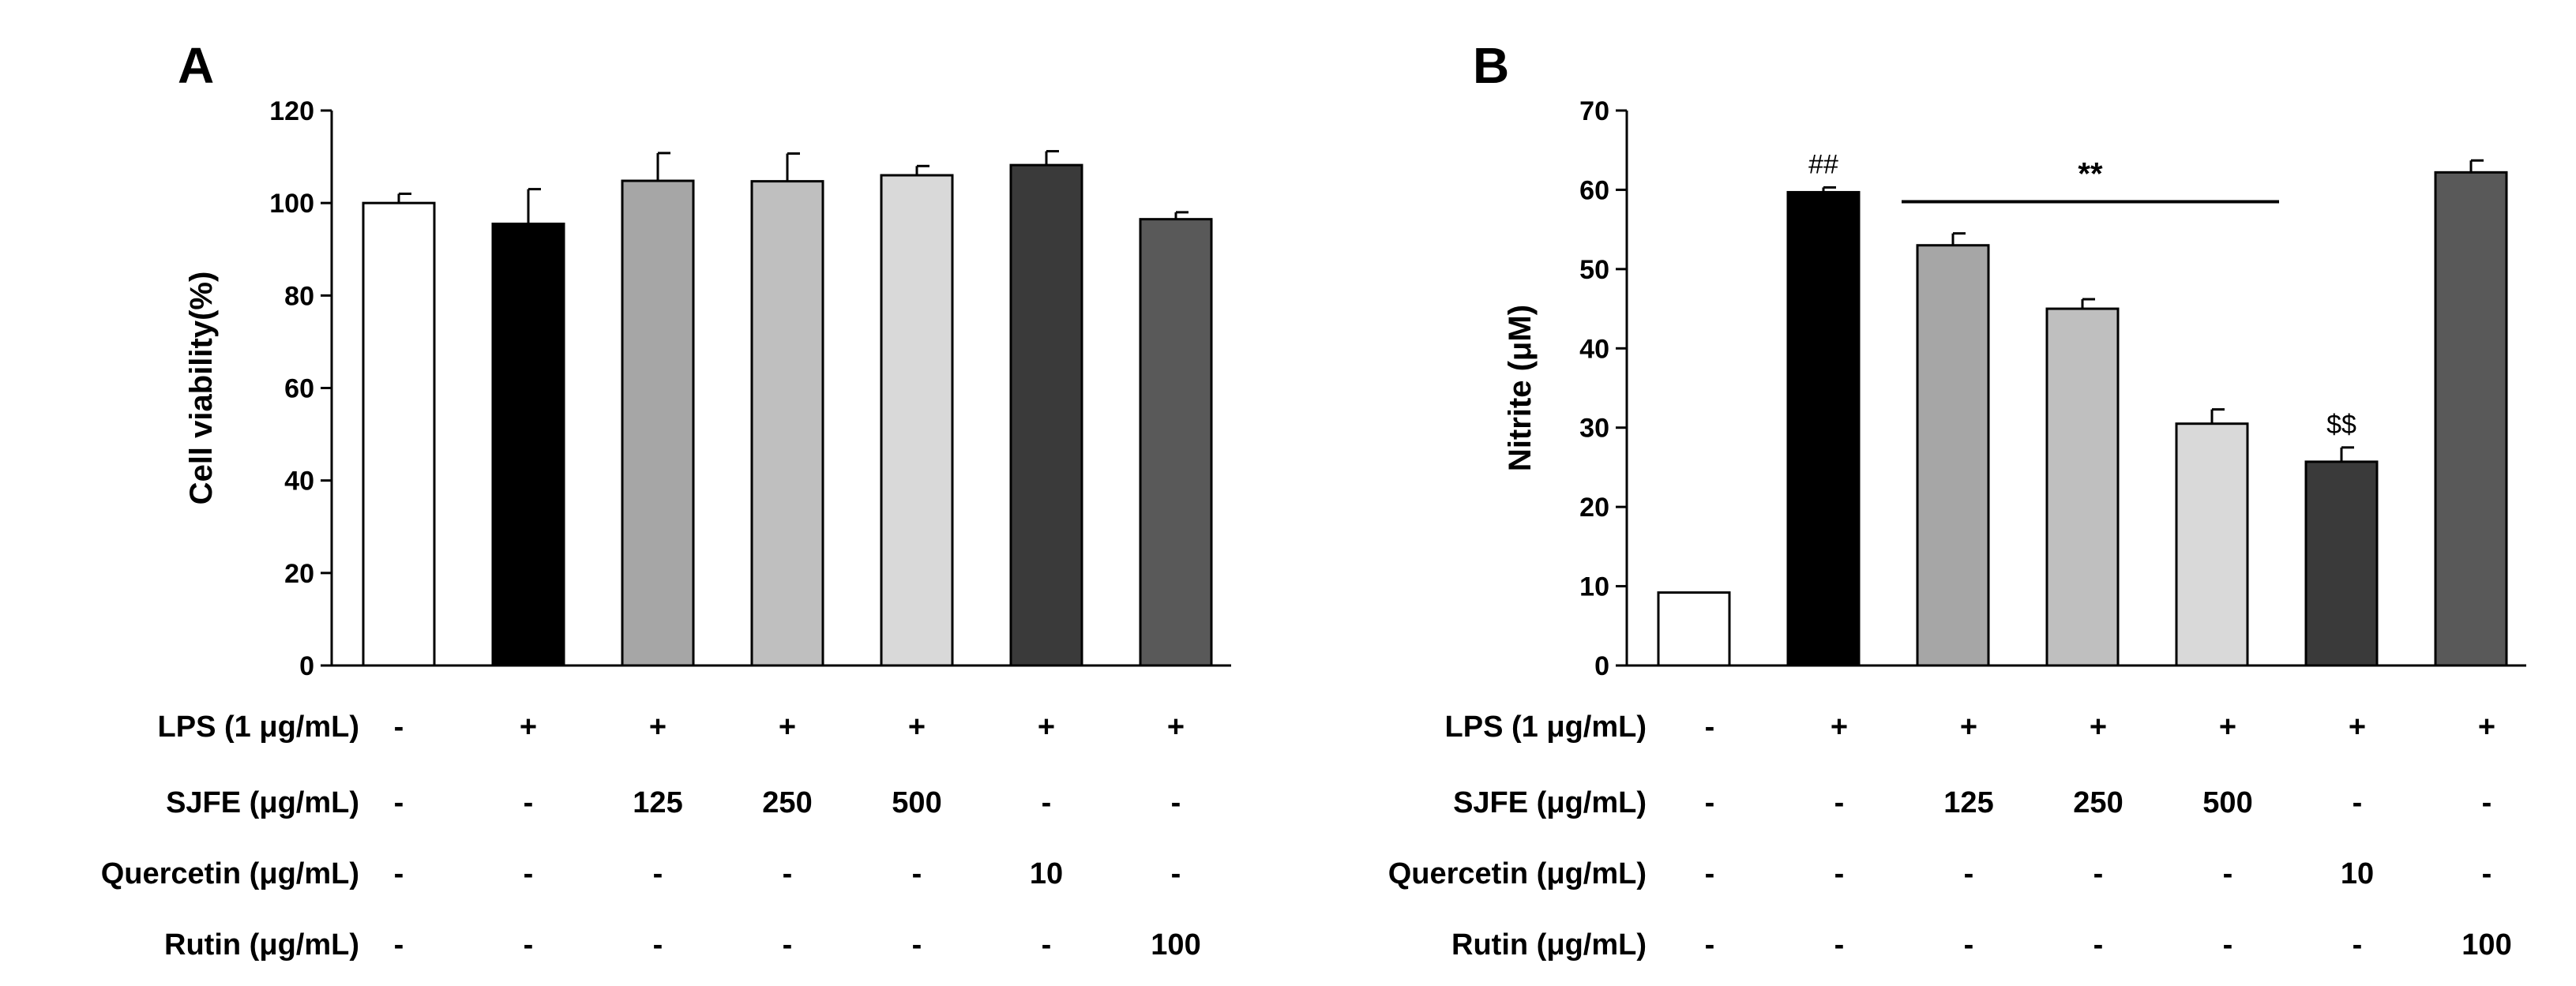 This screenshot has width=2576, height=986. Describe the element at coordinates (1491, 65) in the screenshot. I see `panel-letter: B` at that location.